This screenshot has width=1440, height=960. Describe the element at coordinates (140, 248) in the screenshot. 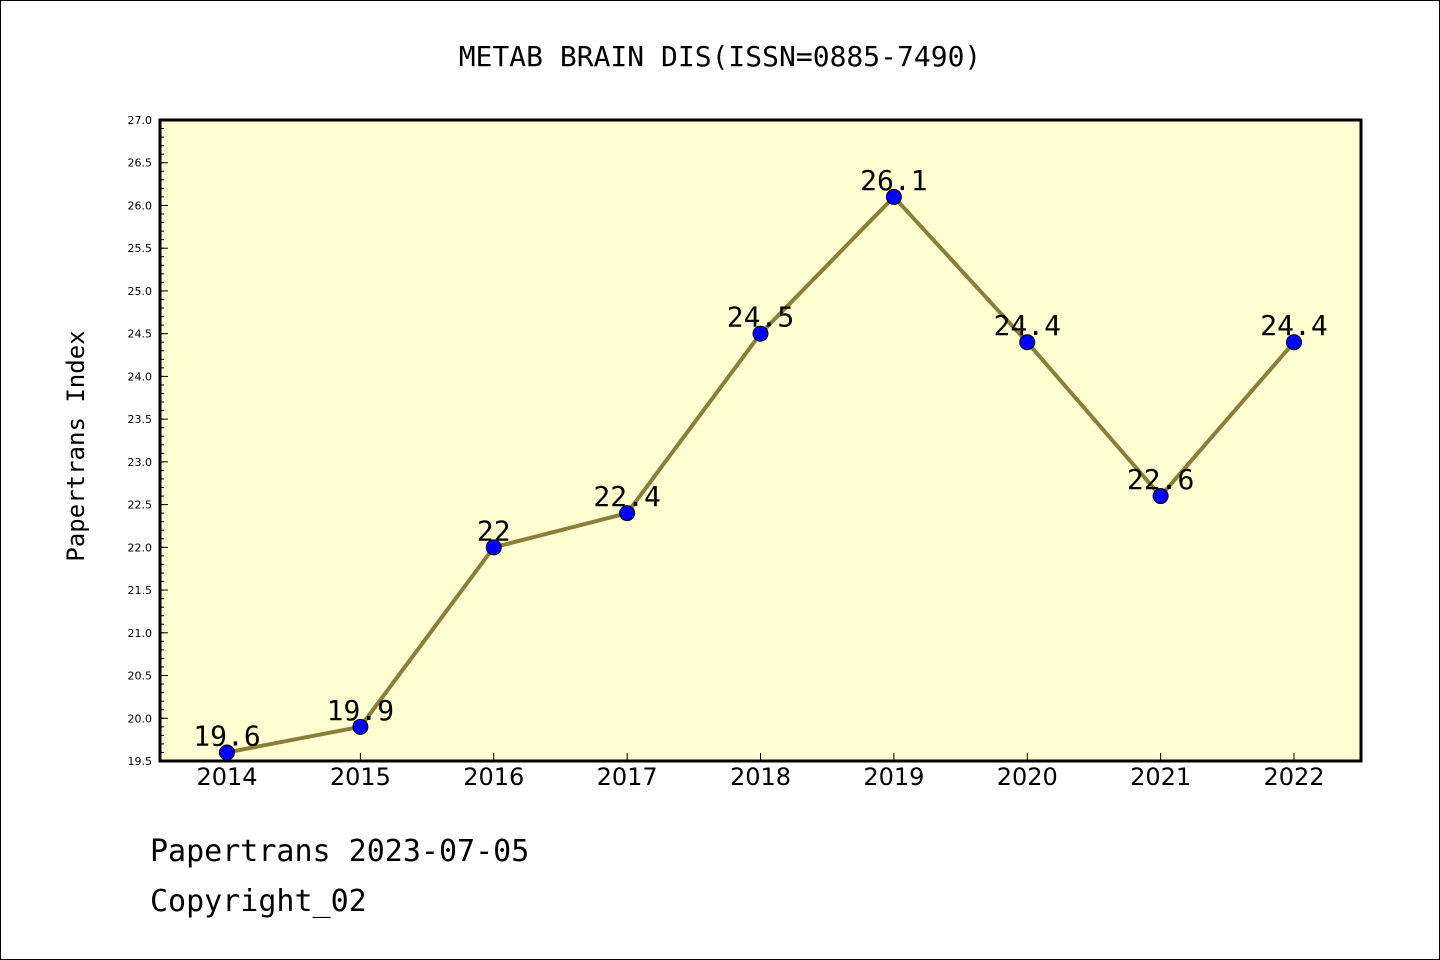

I see `y-tick-label: 25.5` at that location.